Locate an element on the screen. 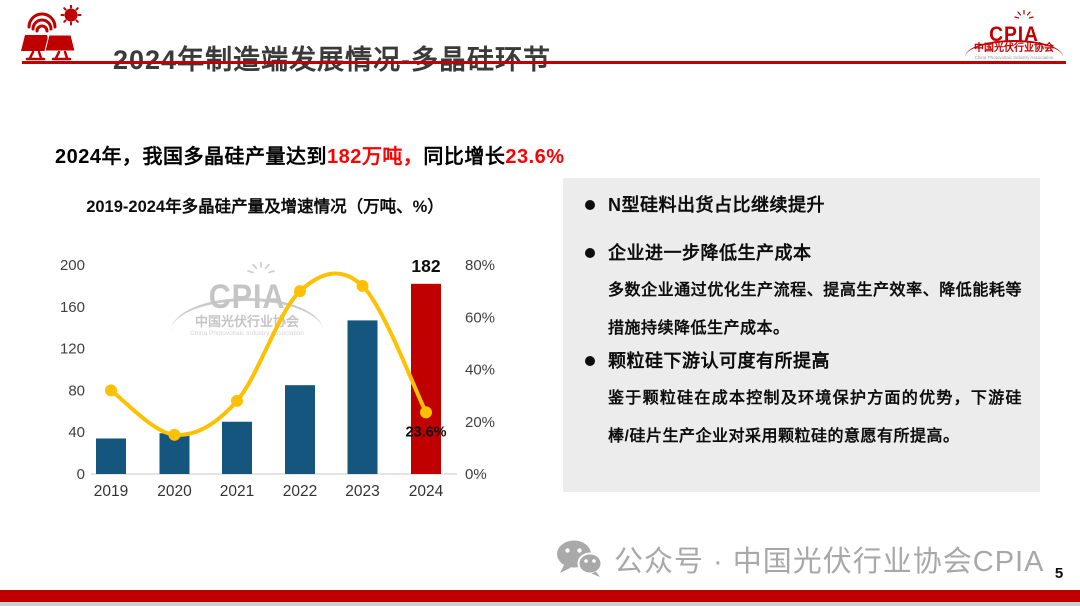 The image size is (1080, 606). logo-org-cn: 中国光伏行业协会 is located at coordinates (1014, 48).